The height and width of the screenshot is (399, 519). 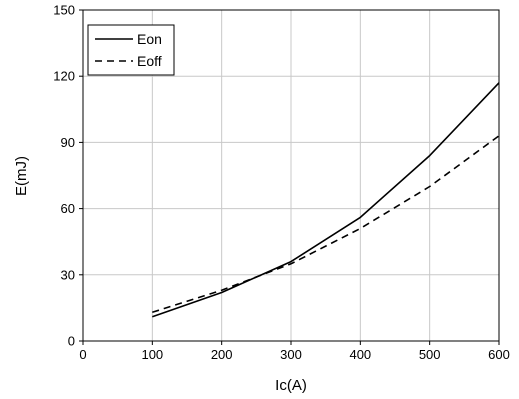 What do you see at coordinates (64, 10) in the screenshot?
I see `y-tick-label: 150` at bounding box center [64, 10].